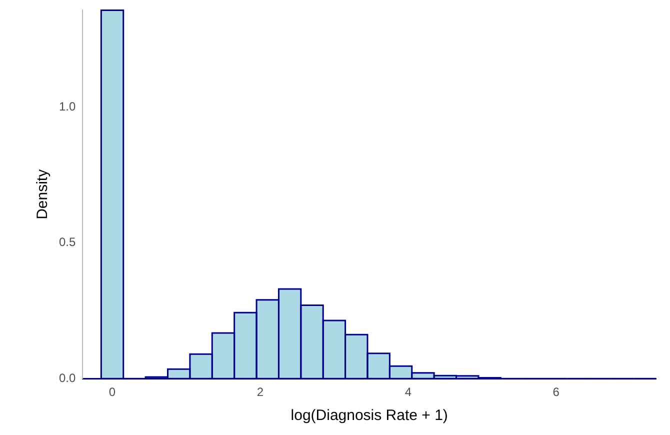 The height and width of the screenshot is (435, 670). Describe the element at coordinates (67, 106) in the screenshot. I see `y-tick-label: 1.0` at that location.